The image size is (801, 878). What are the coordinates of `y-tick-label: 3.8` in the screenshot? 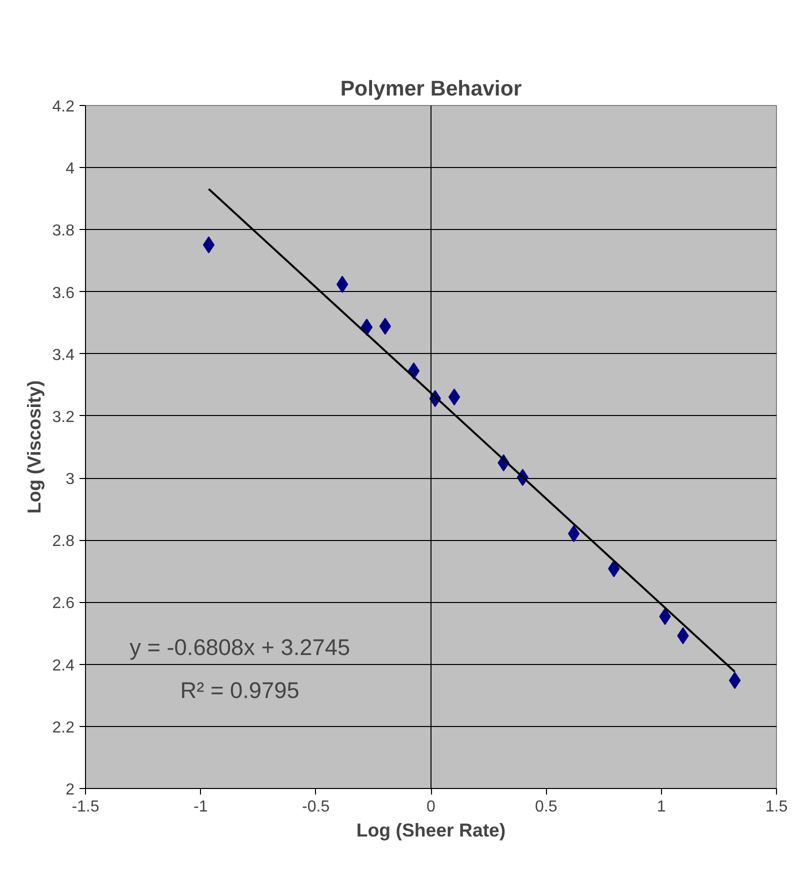 It's located at (63, 231).